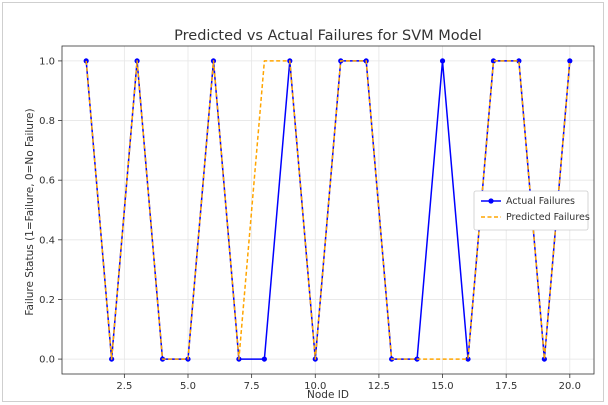  I want to click on legend-label-actual: Actual Failures, so click(540, 201).